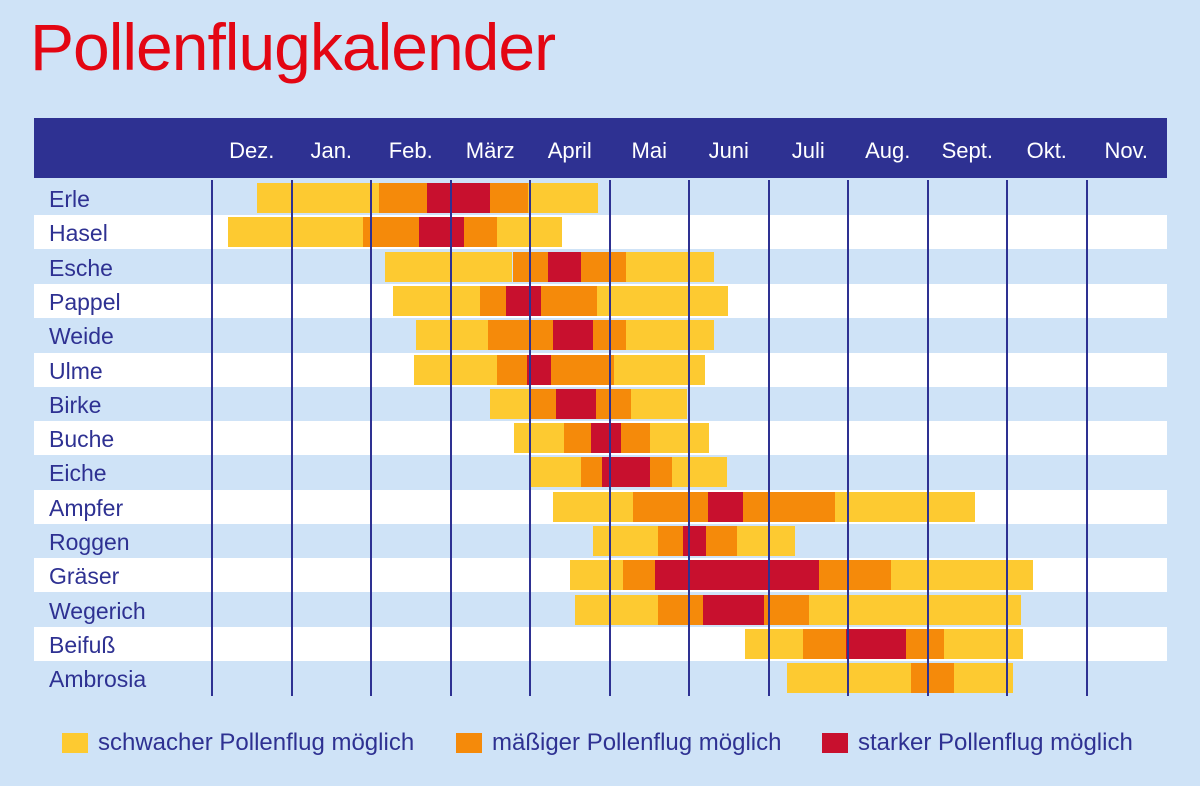  Describe the element at coordinates (293, 47) in the screenshot. I see `page-title: Pollenflugkalender` at that location.